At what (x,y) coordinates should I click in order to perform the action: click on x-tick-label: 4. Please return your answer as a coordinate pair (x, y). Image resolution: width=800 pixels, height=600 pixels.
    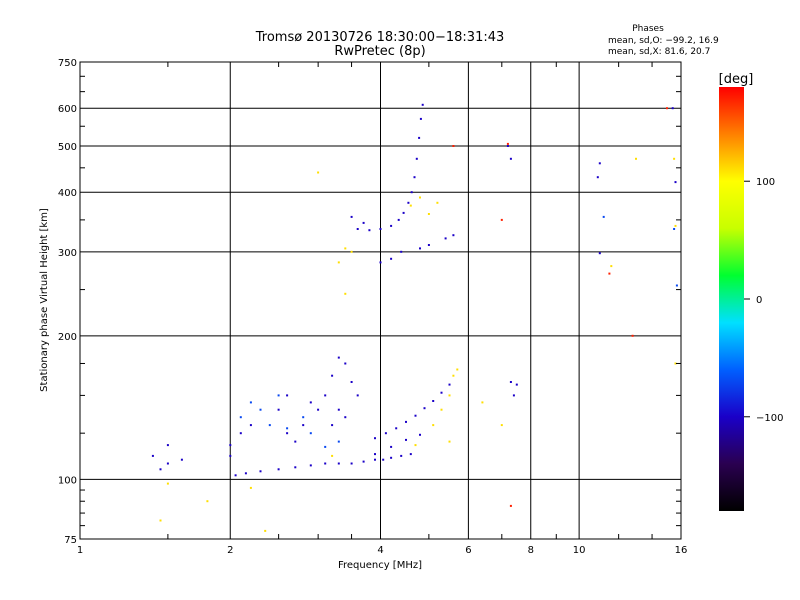
    Looking at the image, I should click on (380, 550).